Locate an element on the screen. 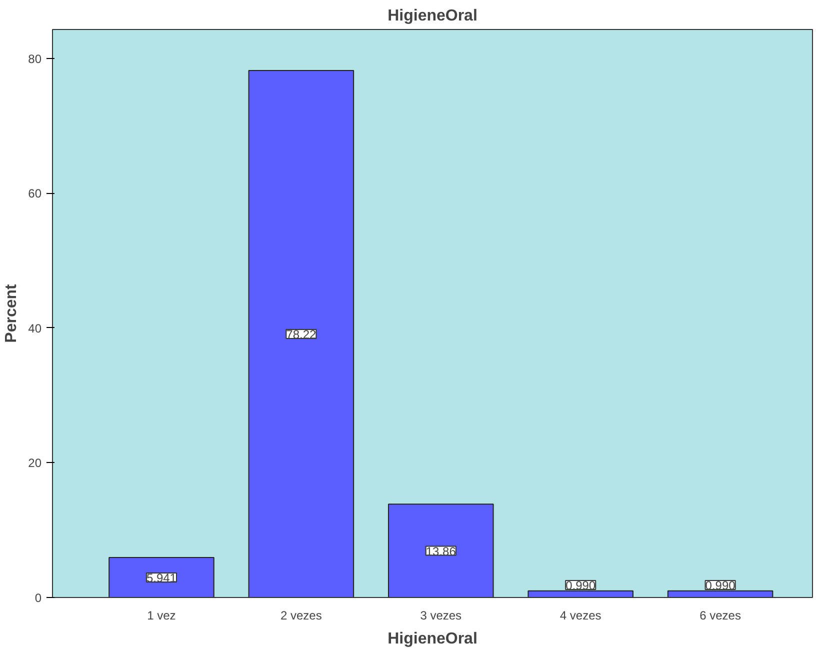  y-axis-title: Percent is located at coordinates (11, 313).